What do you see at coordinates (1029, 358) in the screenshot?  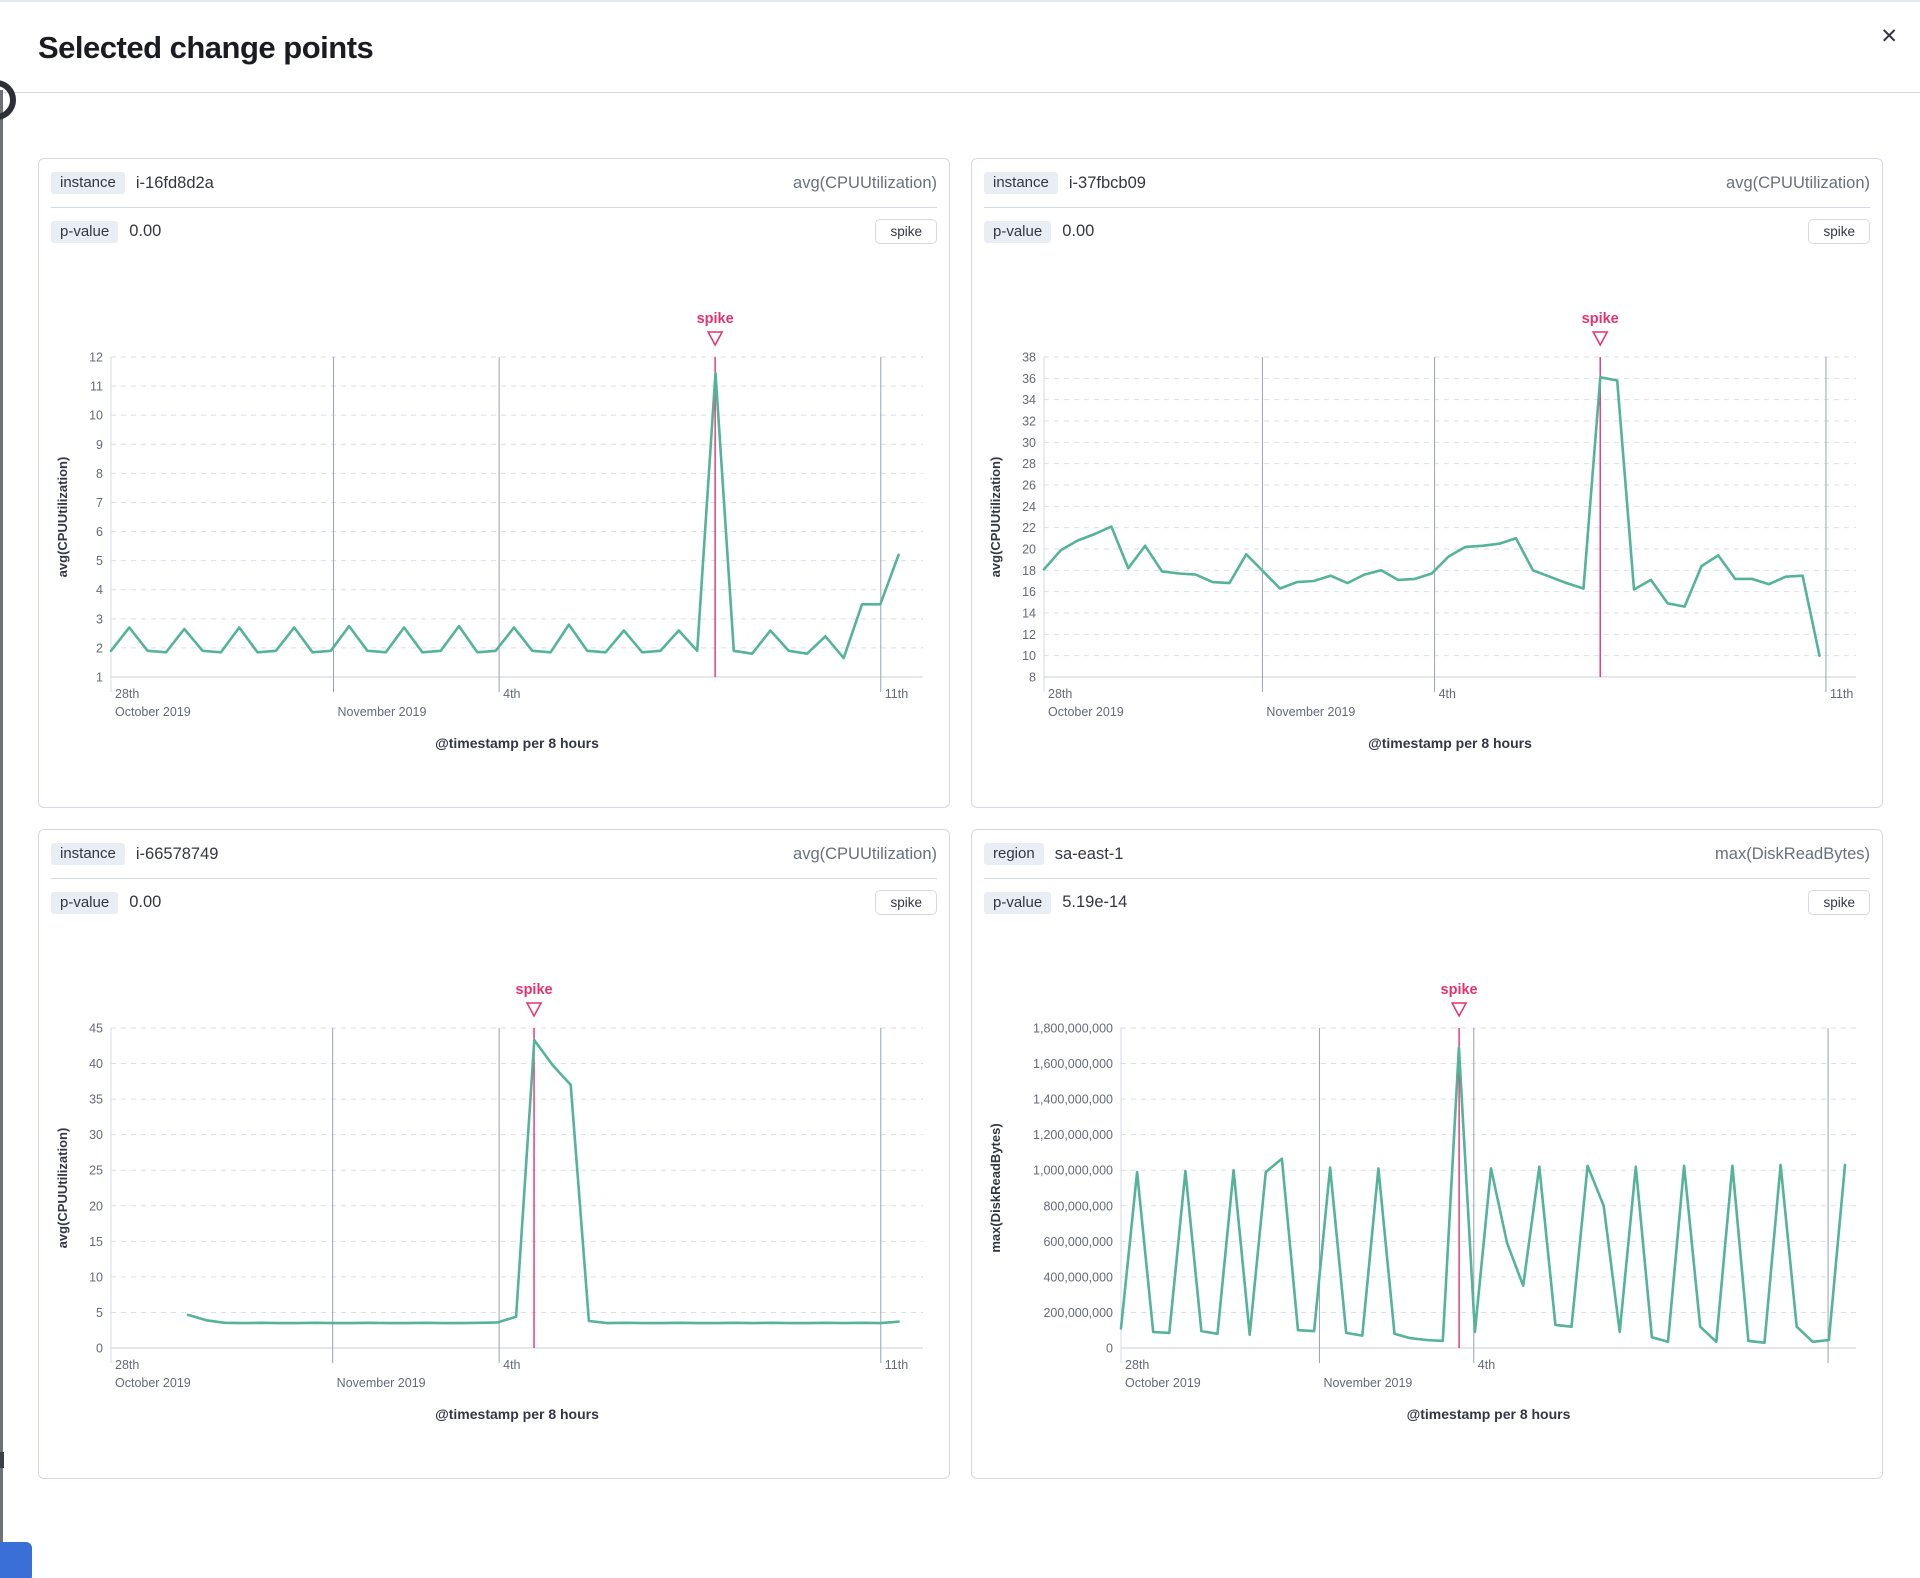 I see `svg-text: 38` at bounding box center [1029, 358].